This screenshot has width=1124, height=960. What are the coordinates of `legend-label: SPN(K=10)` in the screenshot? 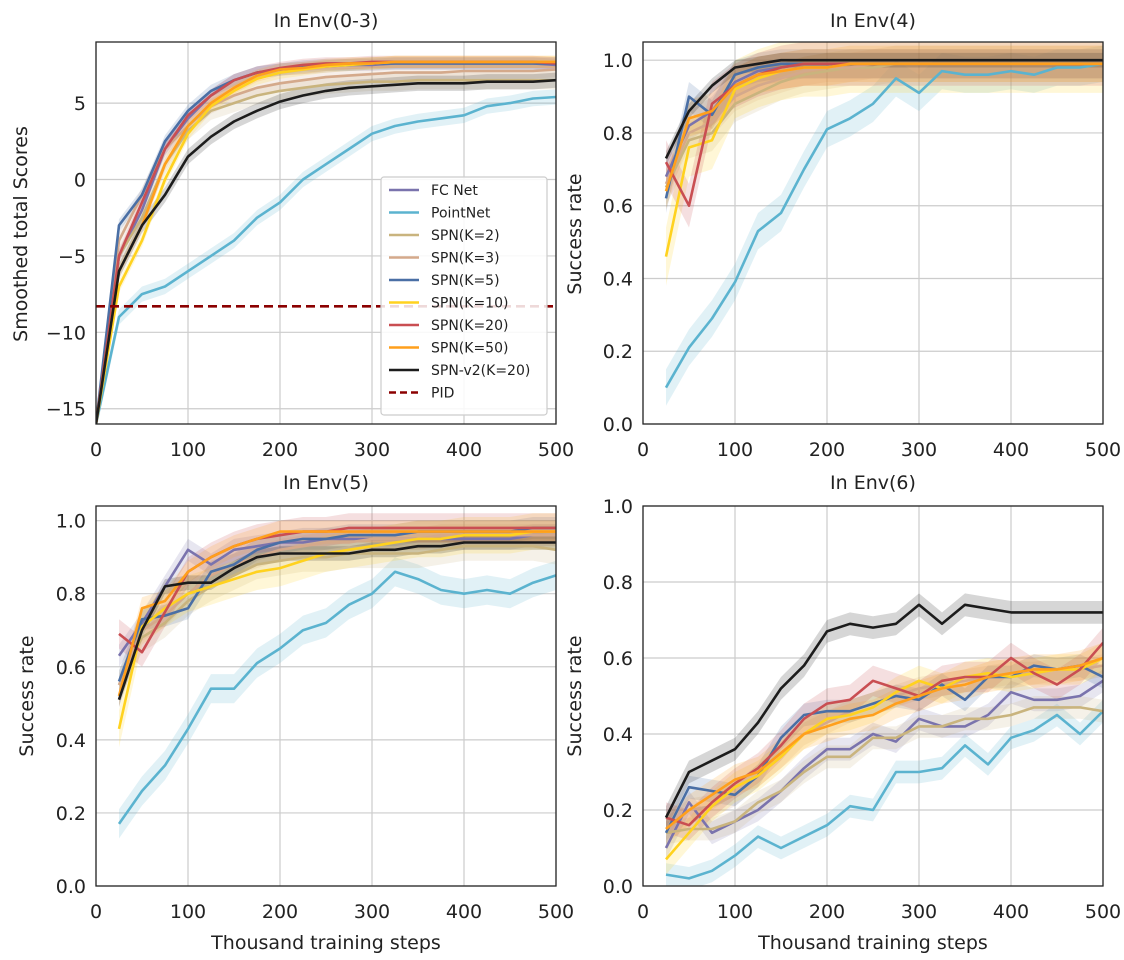 It's located at (469, 304).